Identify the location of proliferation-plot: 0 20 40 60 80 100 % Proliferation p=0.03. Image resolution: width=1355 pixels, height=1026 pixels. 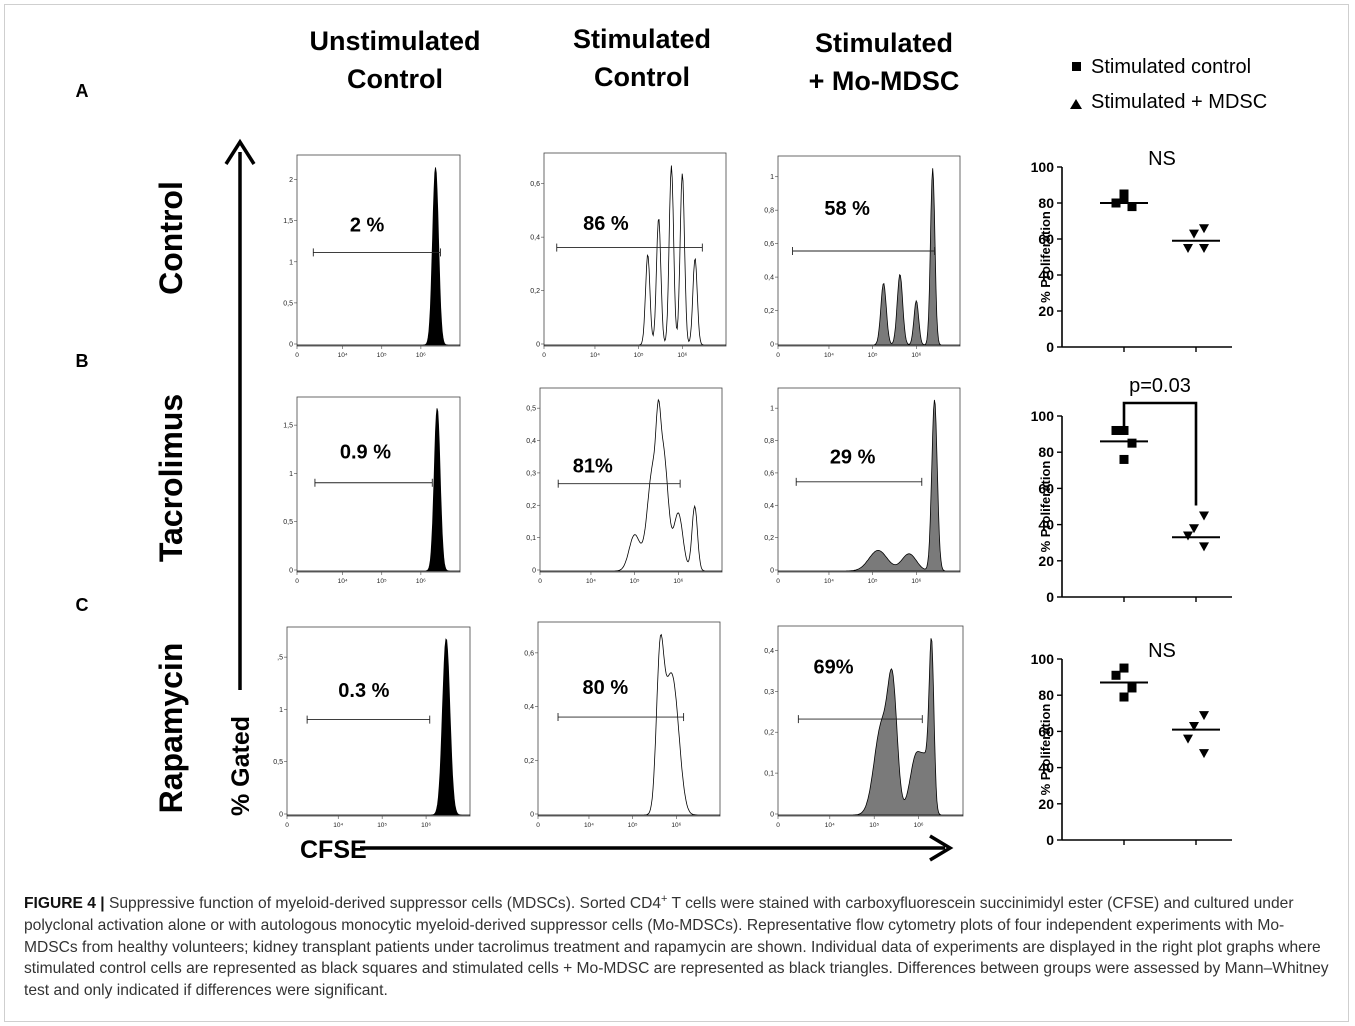
(1131, 490).